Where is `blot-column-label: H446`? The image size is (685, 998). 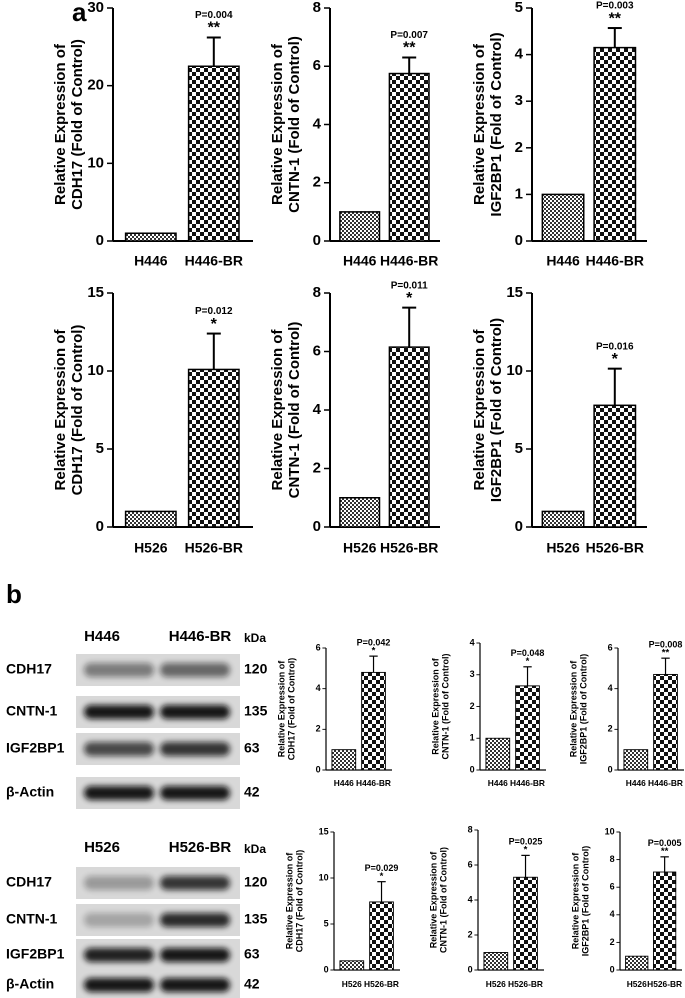
blot-column-label: H446 is located at coordinates (102, 636).